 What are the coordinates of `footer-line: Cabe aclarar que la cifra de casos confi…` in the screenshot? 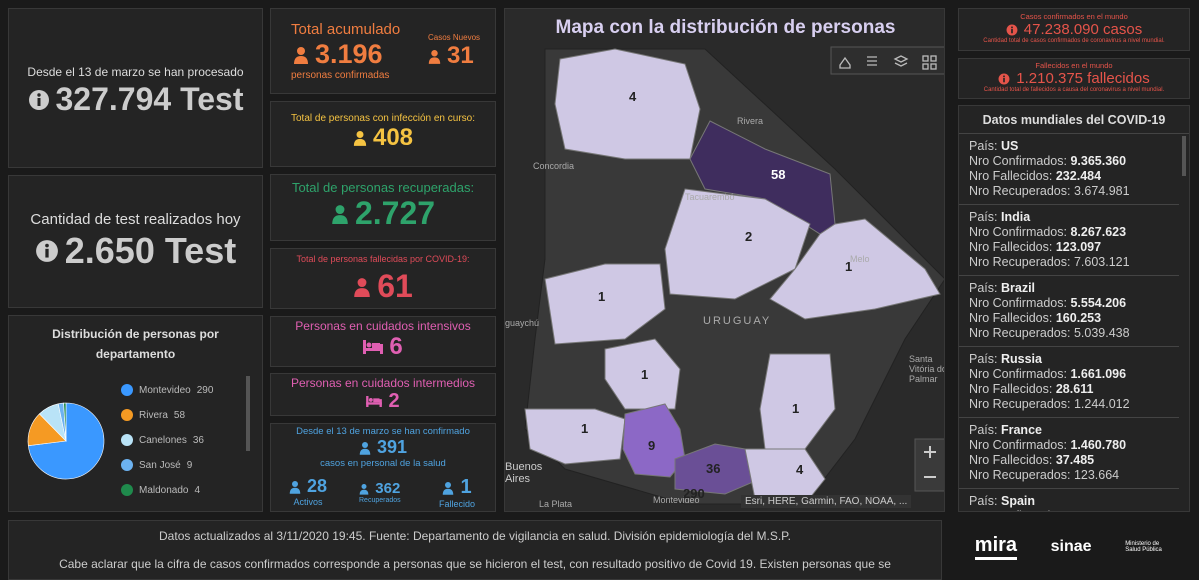 It's located at (475, 564).